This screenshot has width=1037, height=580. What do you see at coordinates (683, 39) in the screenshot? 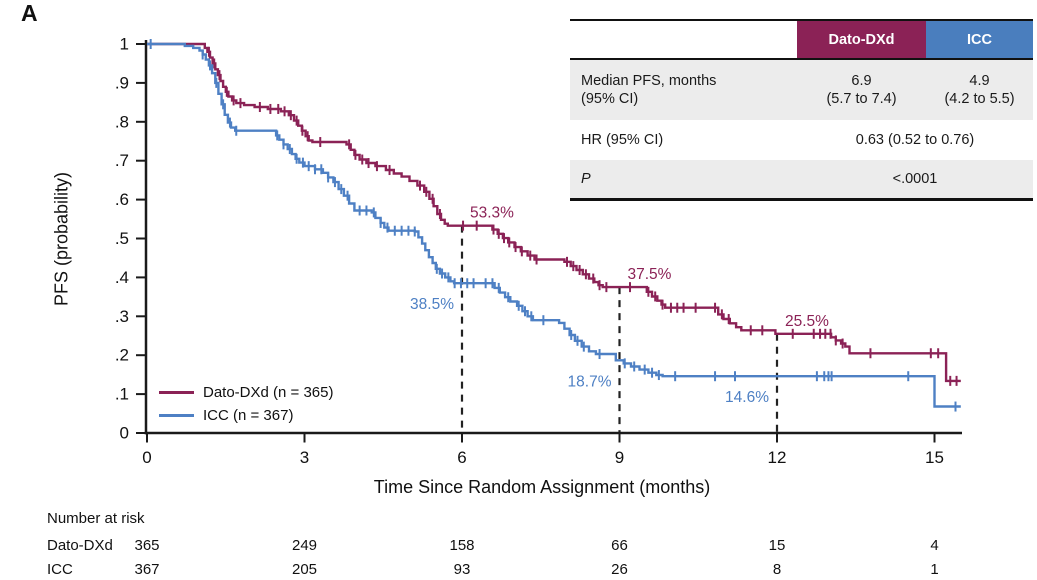
I see `stats-table-header-spacer` at bounding box center [683, 39].